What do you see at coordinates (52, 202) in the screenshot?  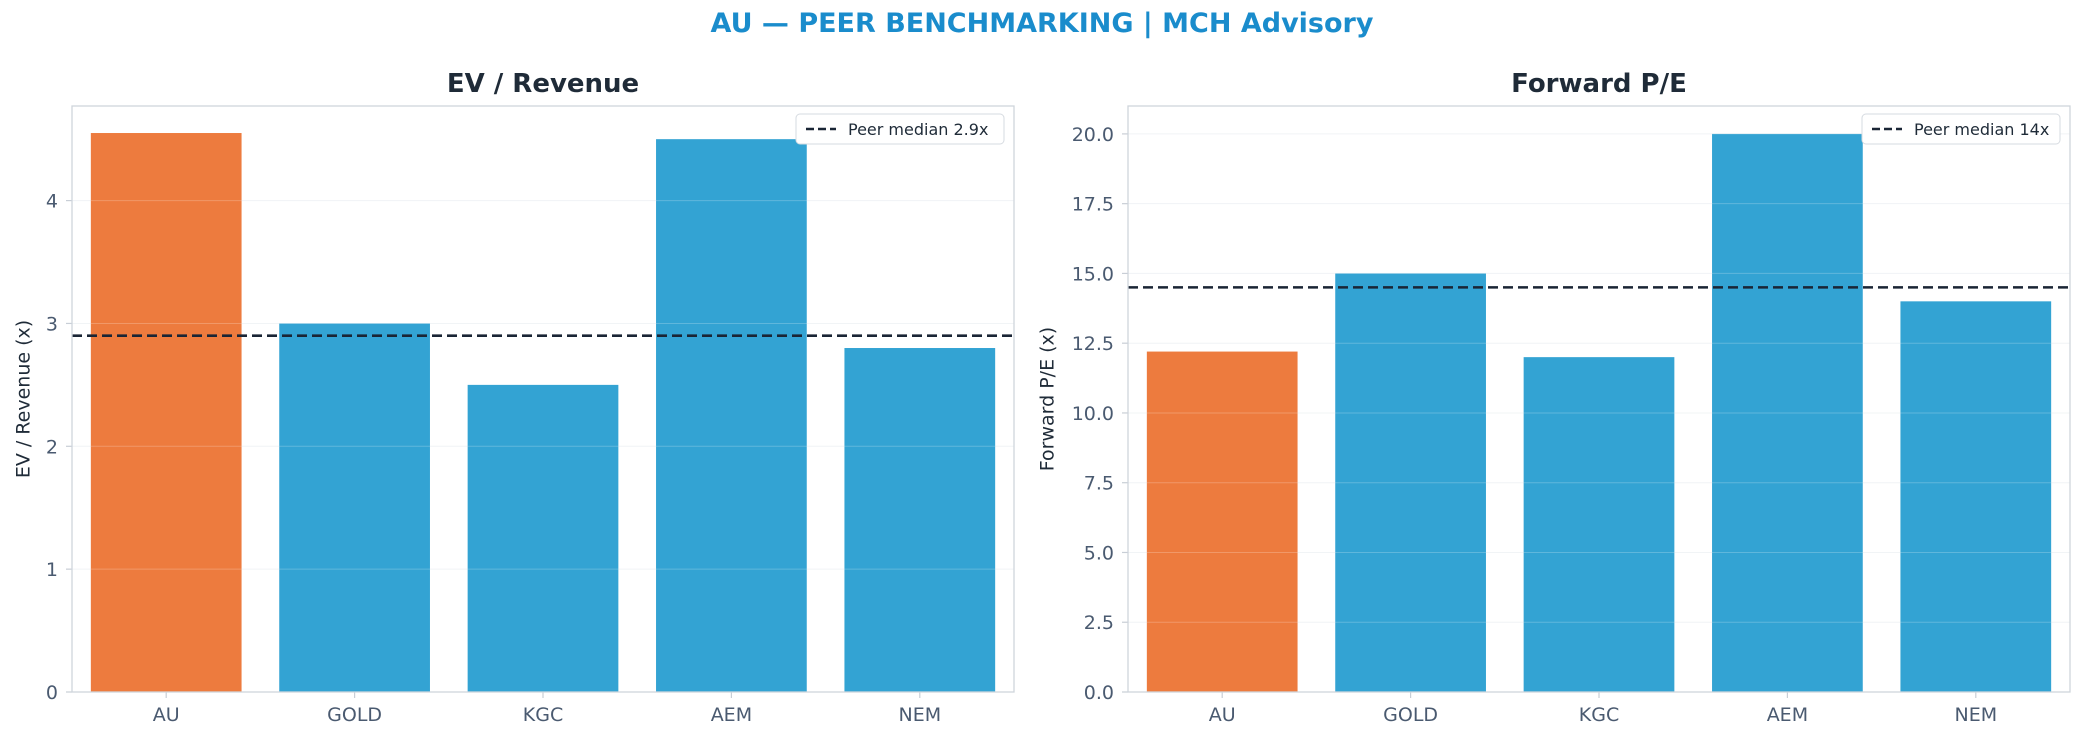 I see `y-tick-label: 4` at bounding box center [52, 202].